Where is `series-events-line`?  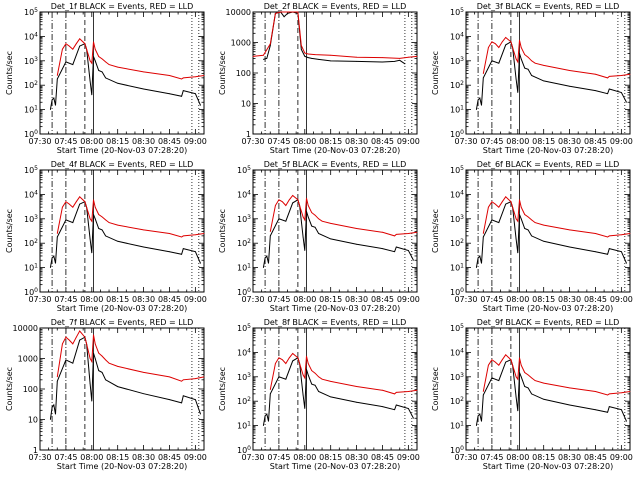 series-events-line is located at coordinates (551, 392).